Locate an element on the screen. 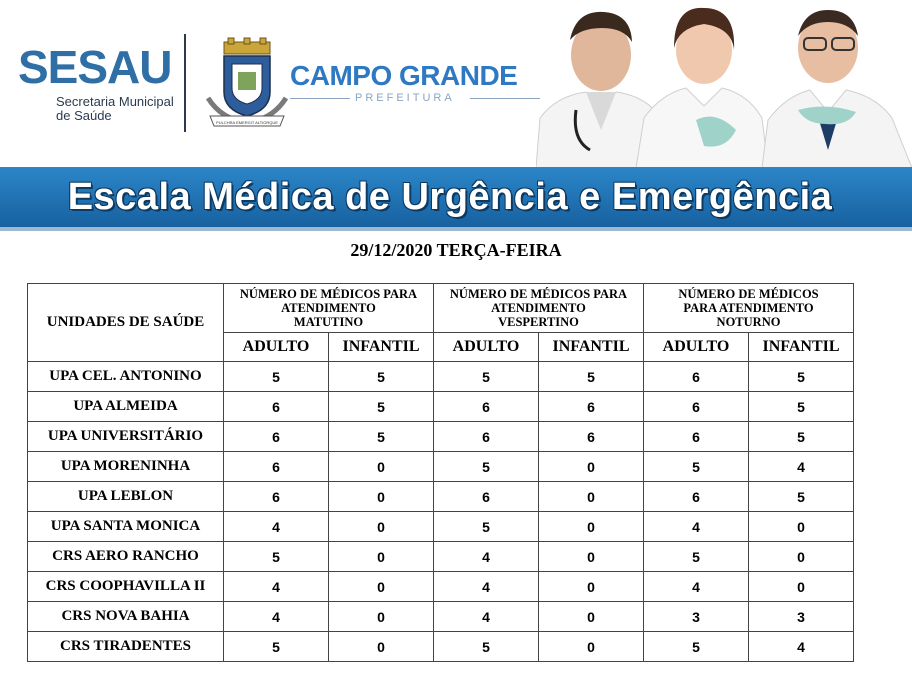 The height and width of the screenshot is (691, 912). afternoon-child-header: INFANTIL is located at coordinates (591, 347).